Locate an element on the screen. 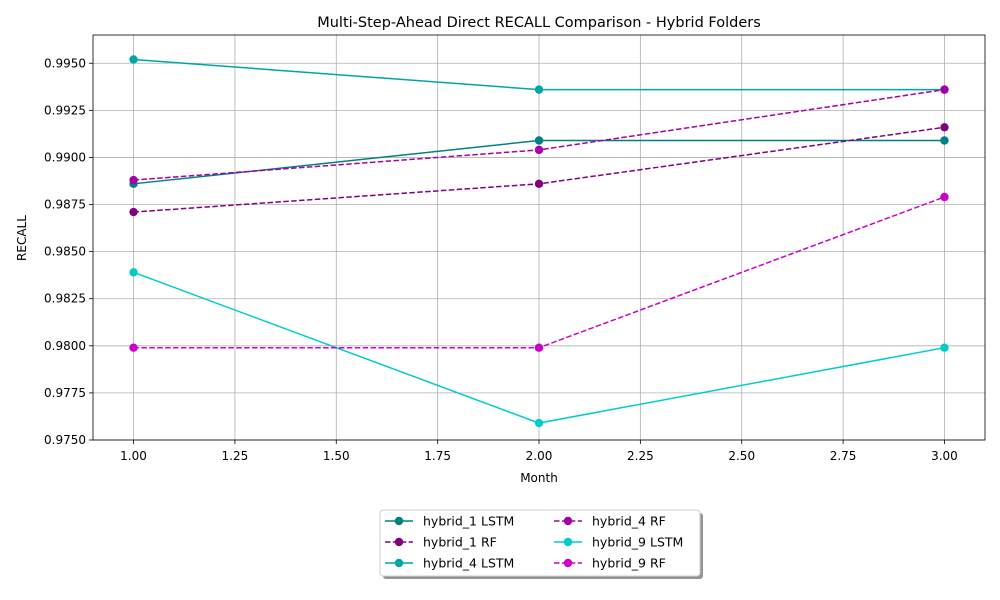 The height and width of the screenshot is (600, 1000). series-hybrid-1-rf is located at coordinates (539, 170).